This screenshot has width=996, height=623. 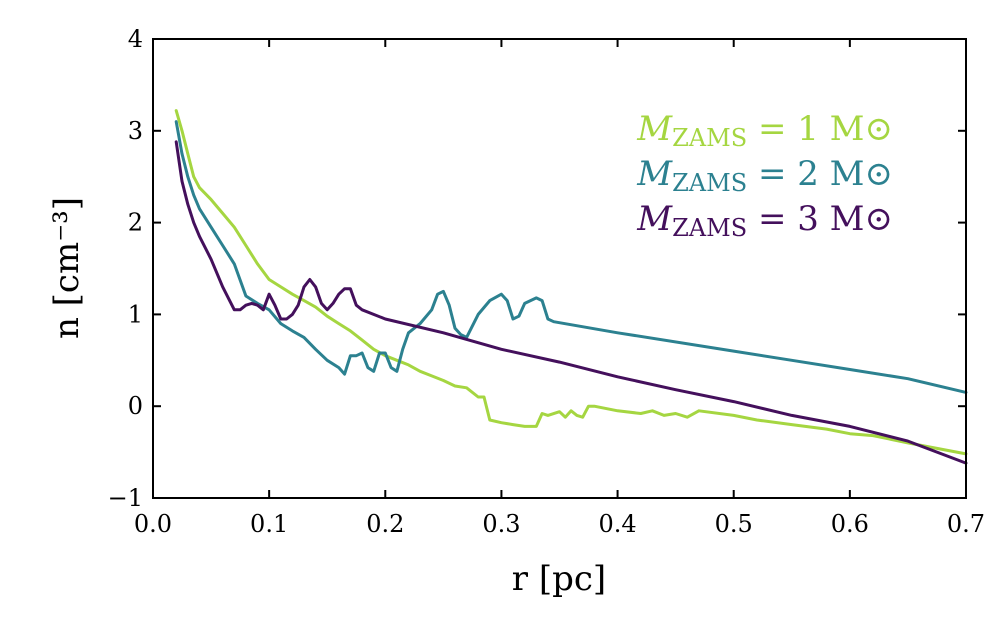 I want to click on x-tick-label: 0.3, so click(x=501, y=524).